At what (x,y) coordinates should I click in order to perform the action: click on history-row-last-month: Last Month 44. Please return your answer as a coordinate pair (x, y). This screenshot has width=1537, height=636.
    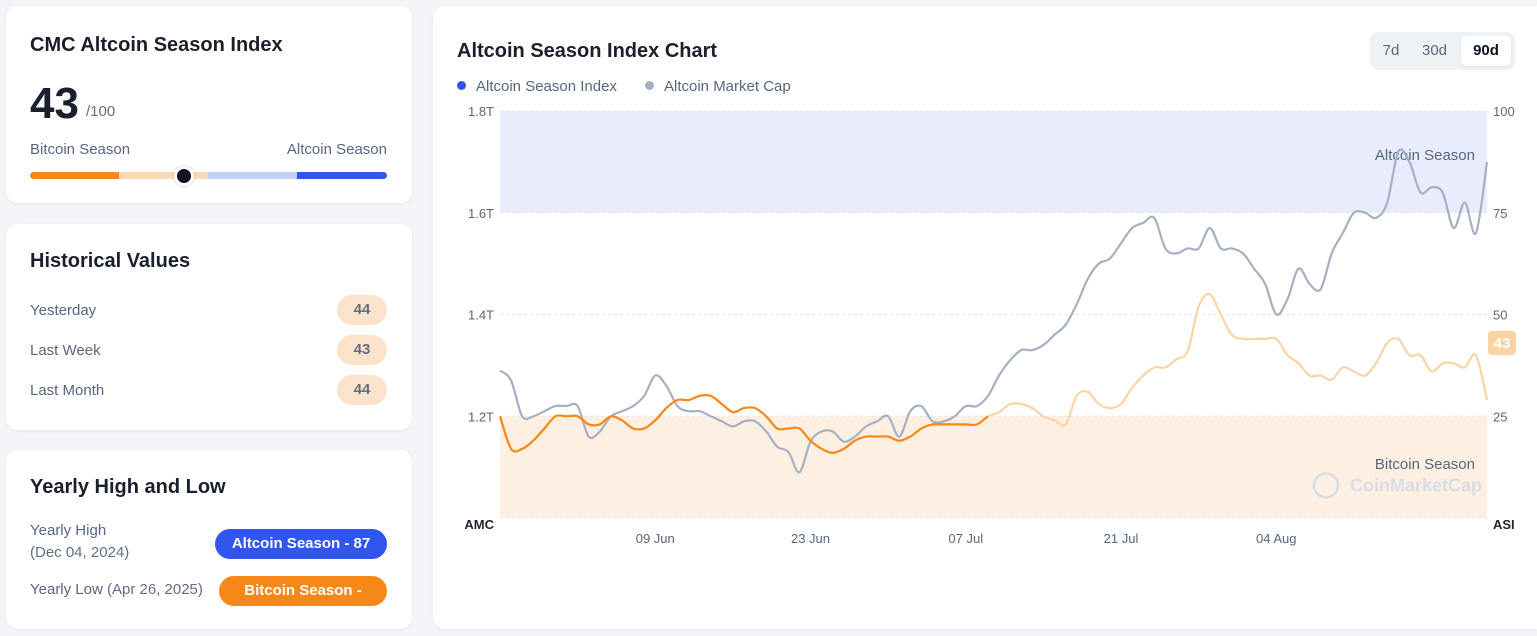
    Looking at the image, I should click on (208, 390).